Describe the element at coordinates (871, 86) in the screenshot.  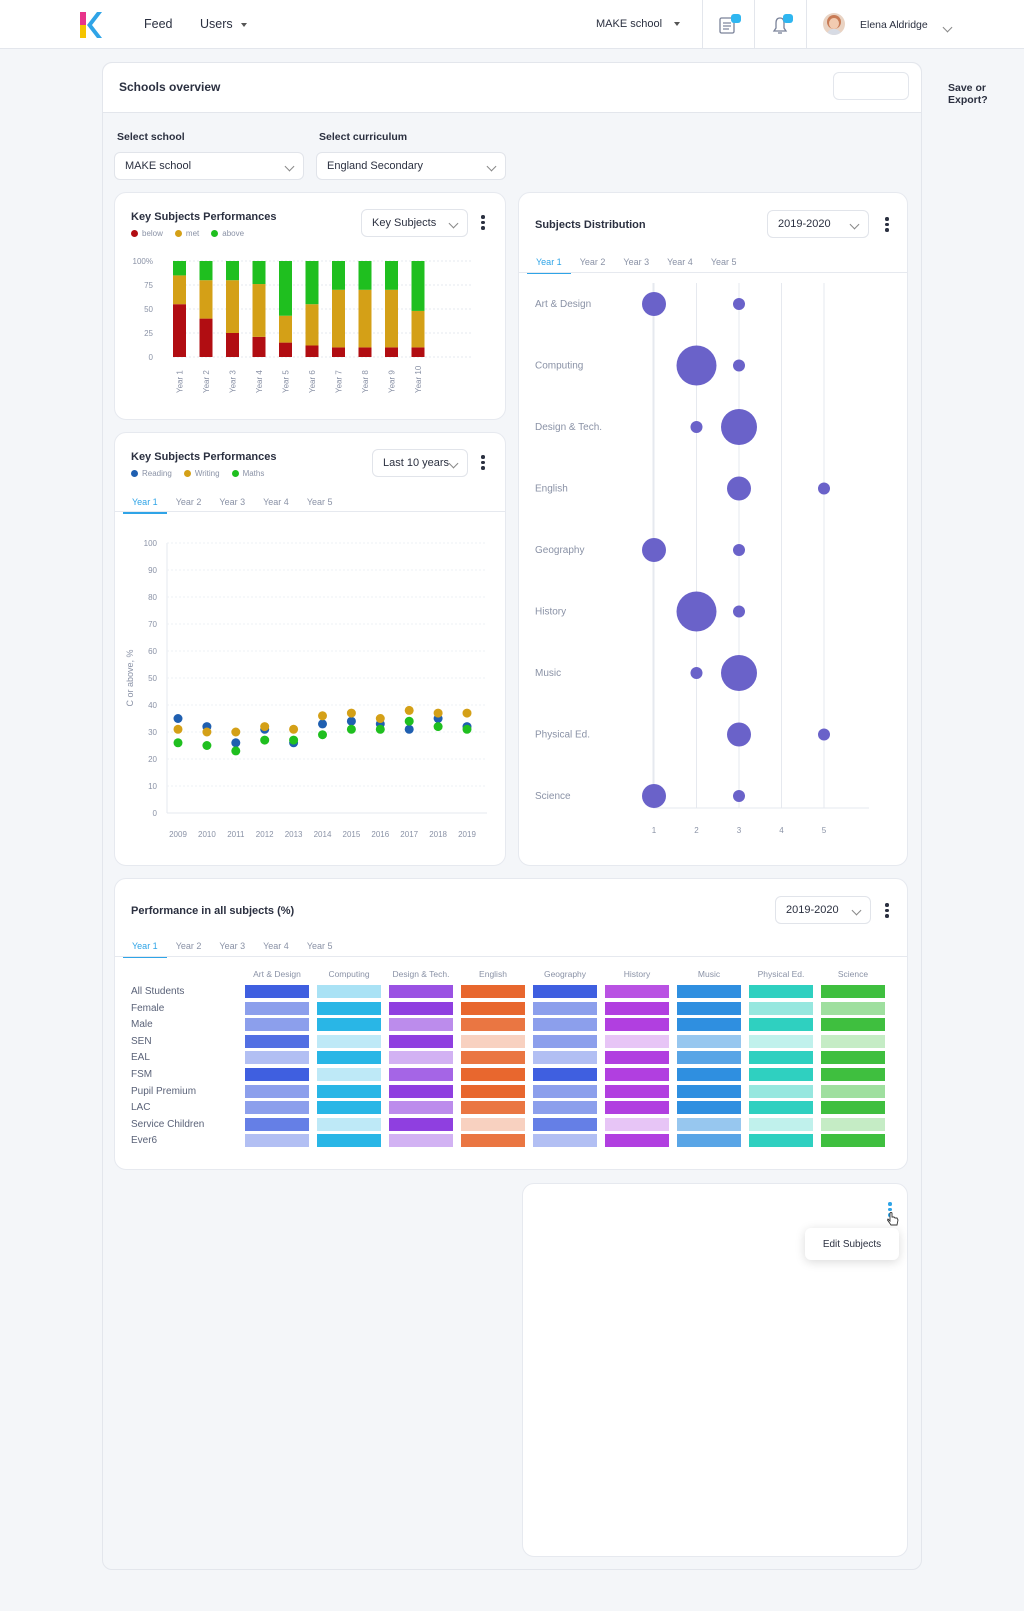
I see `header-action-button` at that location.